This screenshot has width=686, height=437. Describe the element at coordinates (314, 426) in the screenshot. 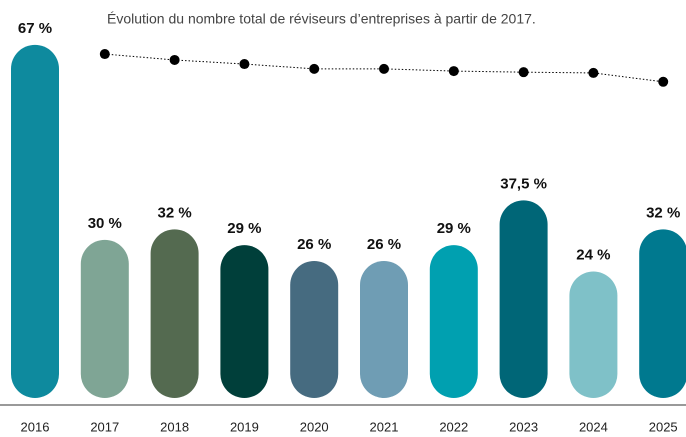

I see `x-tick-label: 2020` at that location.